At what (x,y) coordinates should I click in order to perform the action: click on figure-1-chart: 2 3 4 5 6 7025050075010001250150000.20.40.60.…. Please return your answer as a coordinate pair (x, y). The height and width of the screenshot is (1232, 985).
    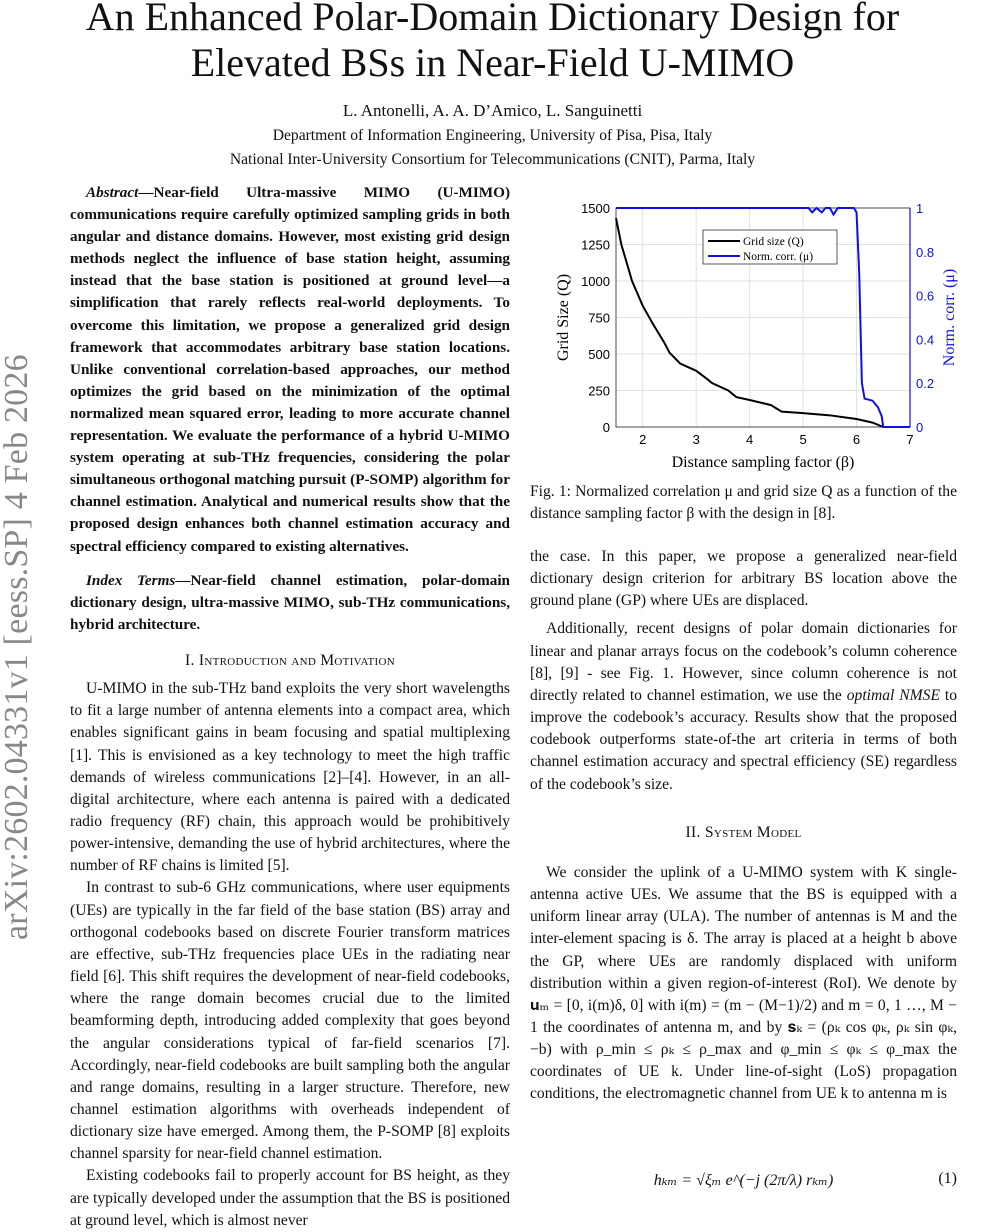
    Looking at the image, I should click on (756, 336).